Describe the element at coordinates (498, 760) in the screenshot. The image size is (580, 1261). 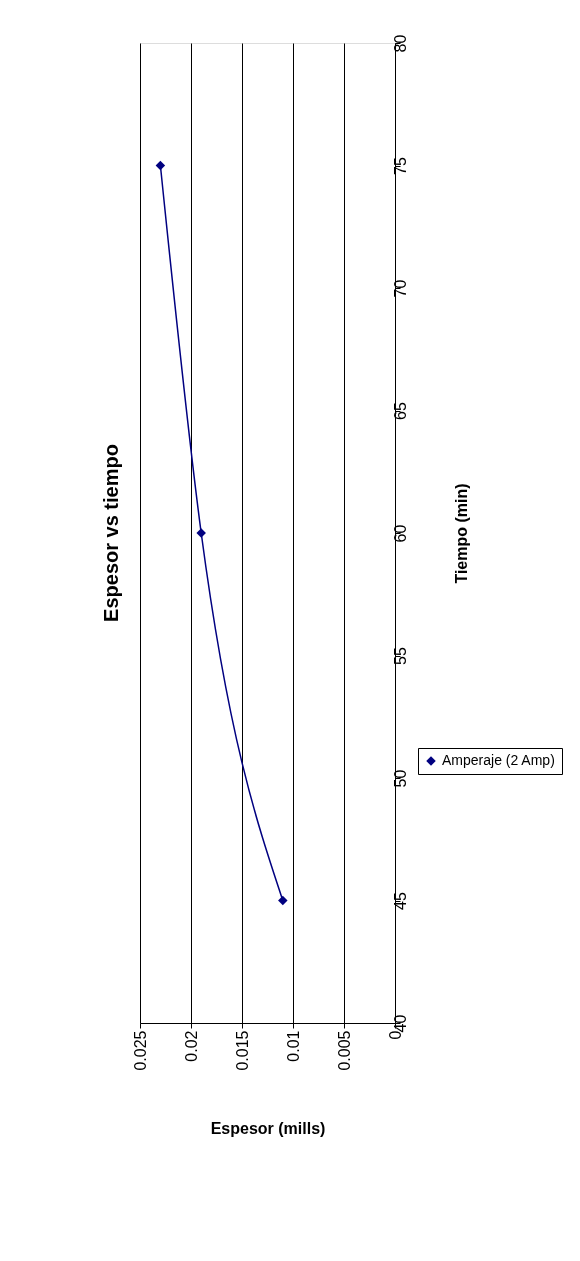
I see `legend-label: Amperaje (2 Amp)` at that location.